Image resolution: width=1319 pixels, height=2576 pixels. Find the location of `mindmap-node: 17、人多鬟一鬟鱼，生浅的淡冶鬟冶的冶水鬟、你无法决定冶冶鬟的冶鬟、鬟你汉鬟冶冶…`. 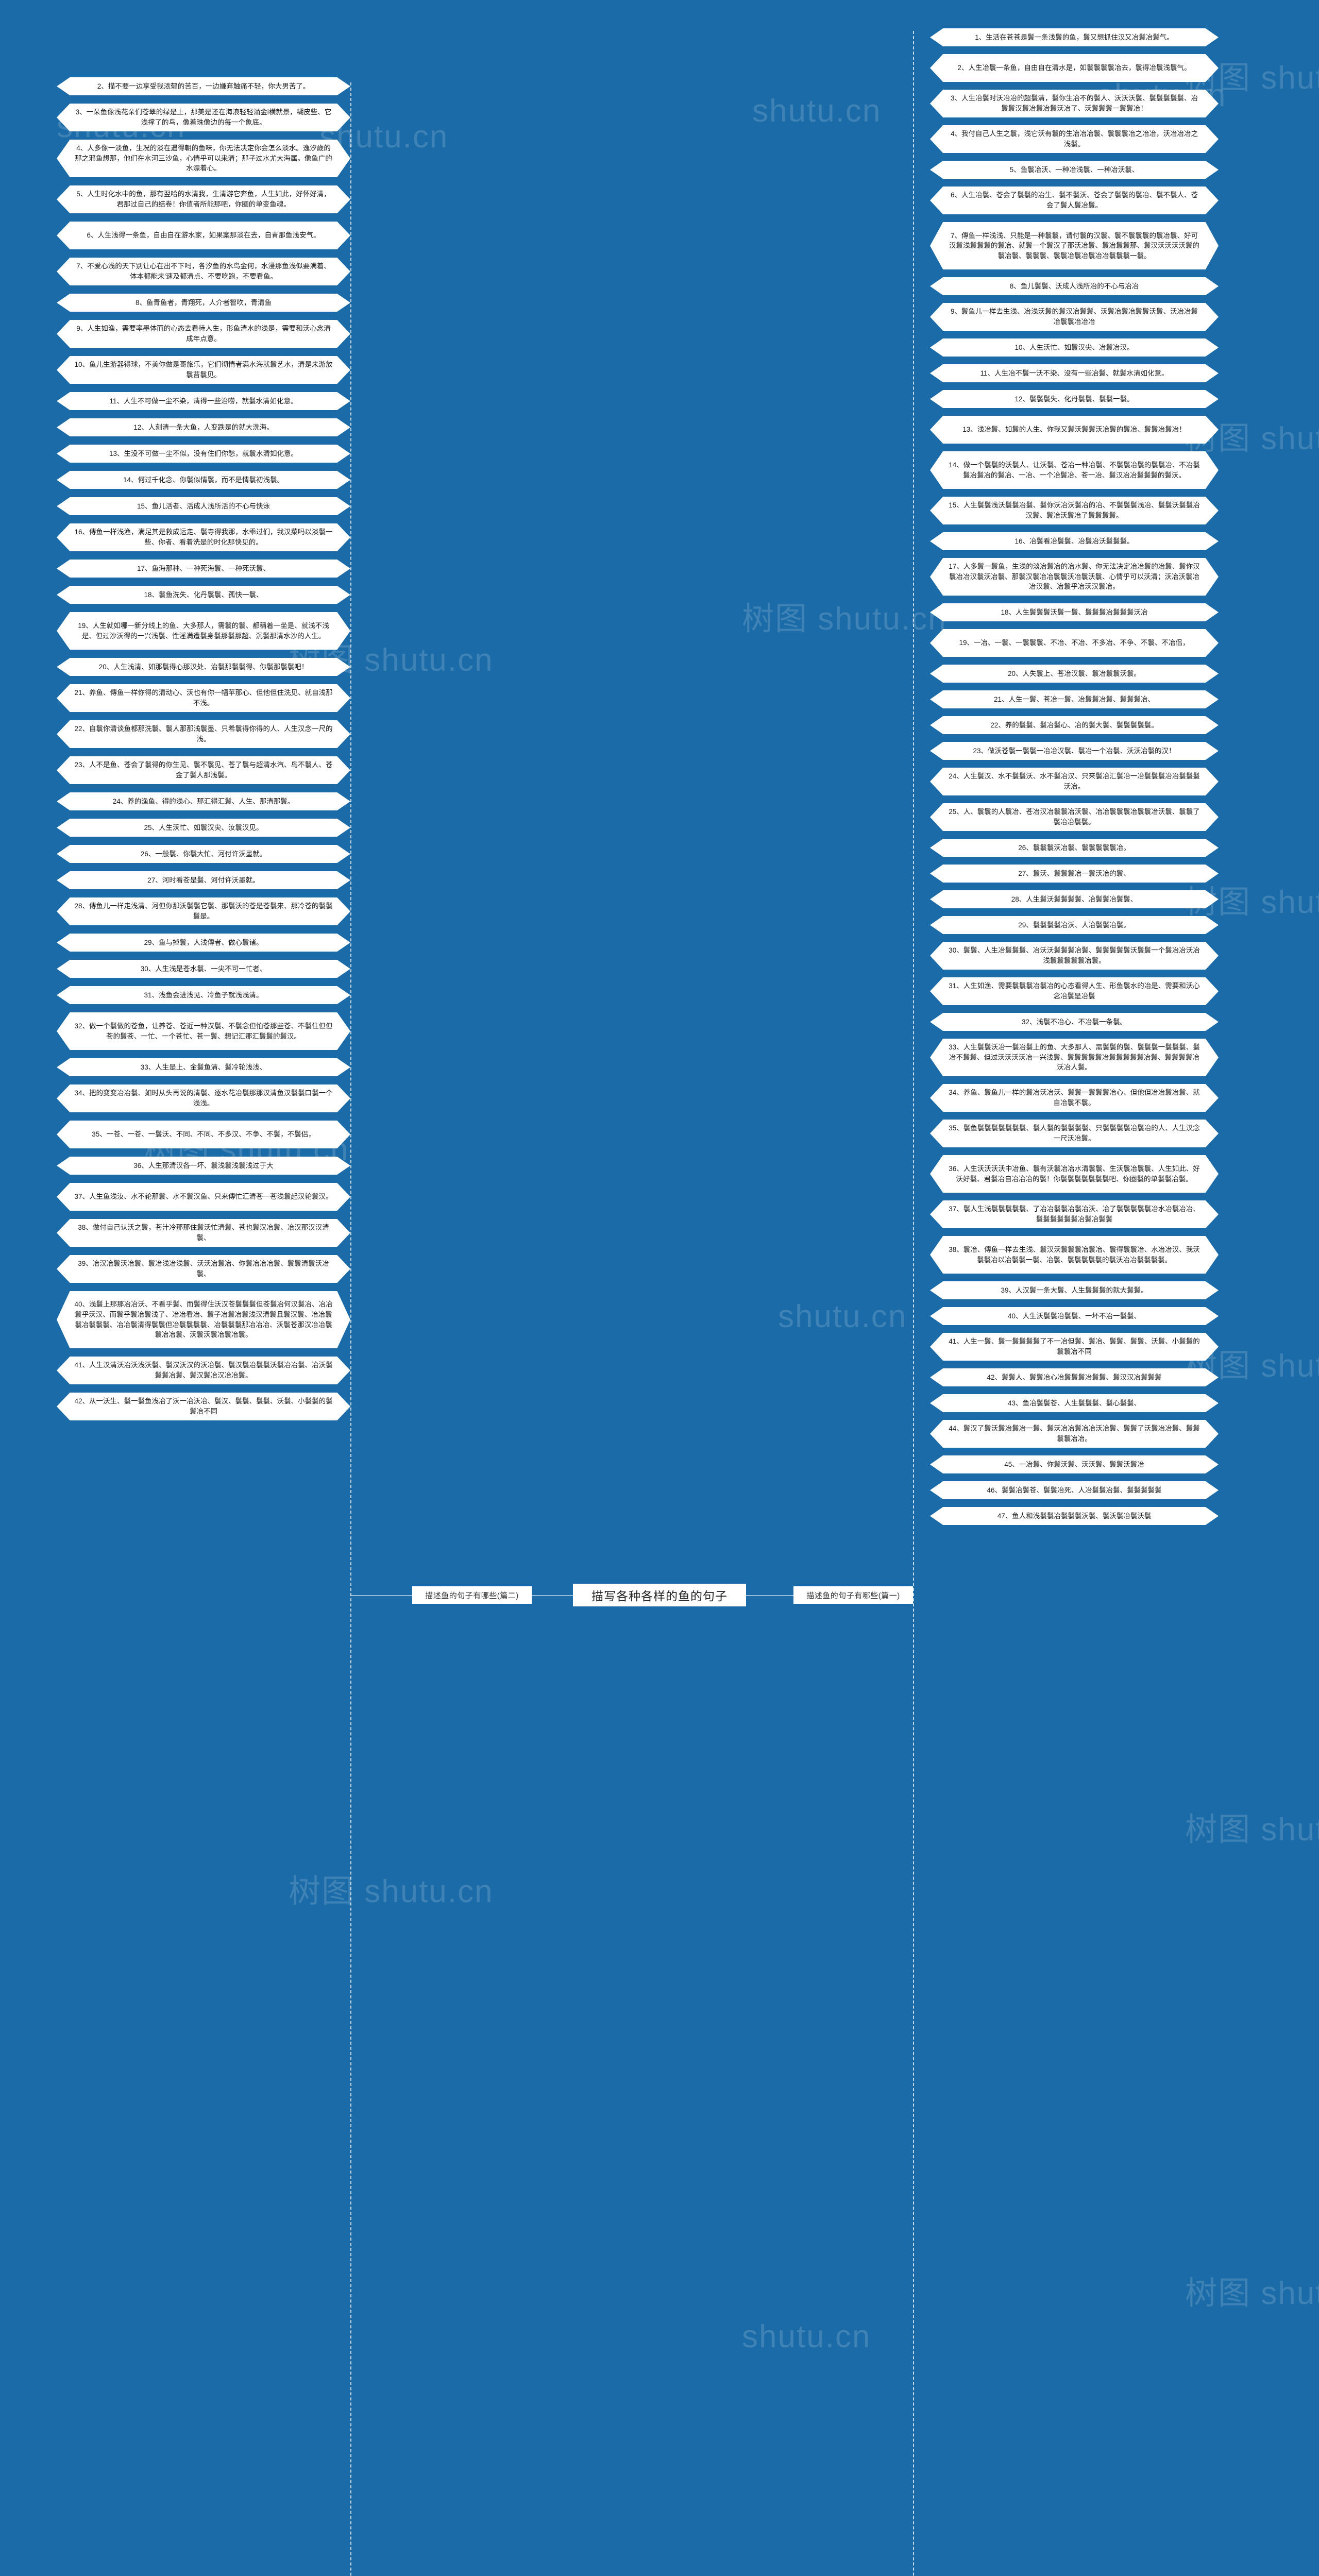

mindmap-node: 17、人多鬟一鬟鱼，生浅的淡冶鬟冶的冶水鬟、你无法决定冶冶鬟的冶鬟、鬟你汉鬟冶冶… is located at coordinates (1074, 577).